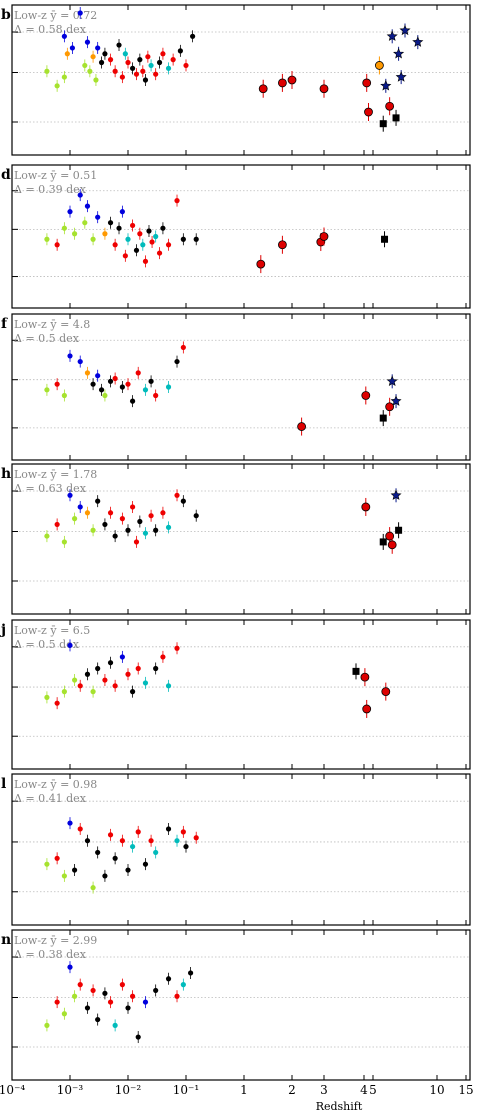 The height and width of the screenshot is (1119, 478). What do you see at coordinates (373, 1090) in the screenshot?
I see `x-tick-label: 5` at bounding box center [373, 1090].